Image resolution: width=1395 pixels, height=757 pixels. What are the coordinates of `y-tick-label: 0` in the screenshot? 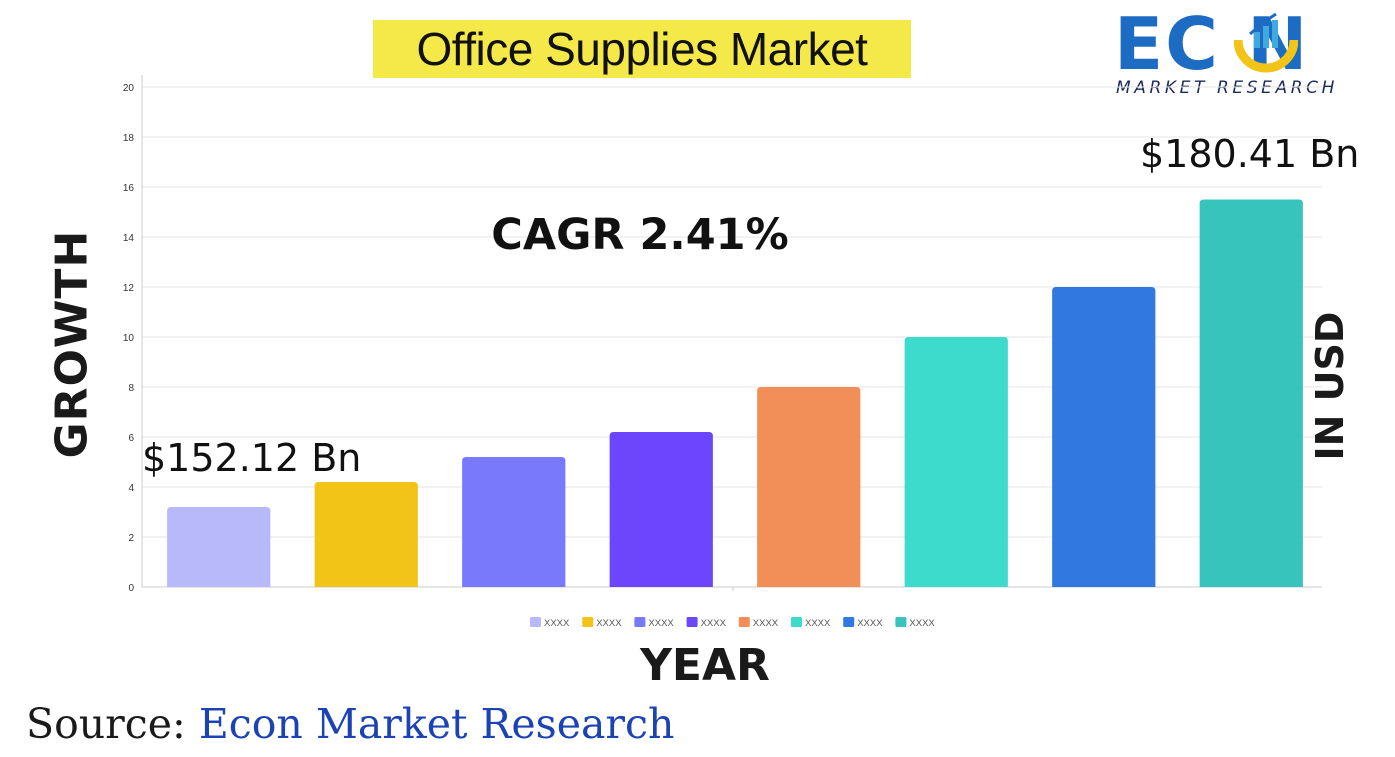 It's located at (131, 588).